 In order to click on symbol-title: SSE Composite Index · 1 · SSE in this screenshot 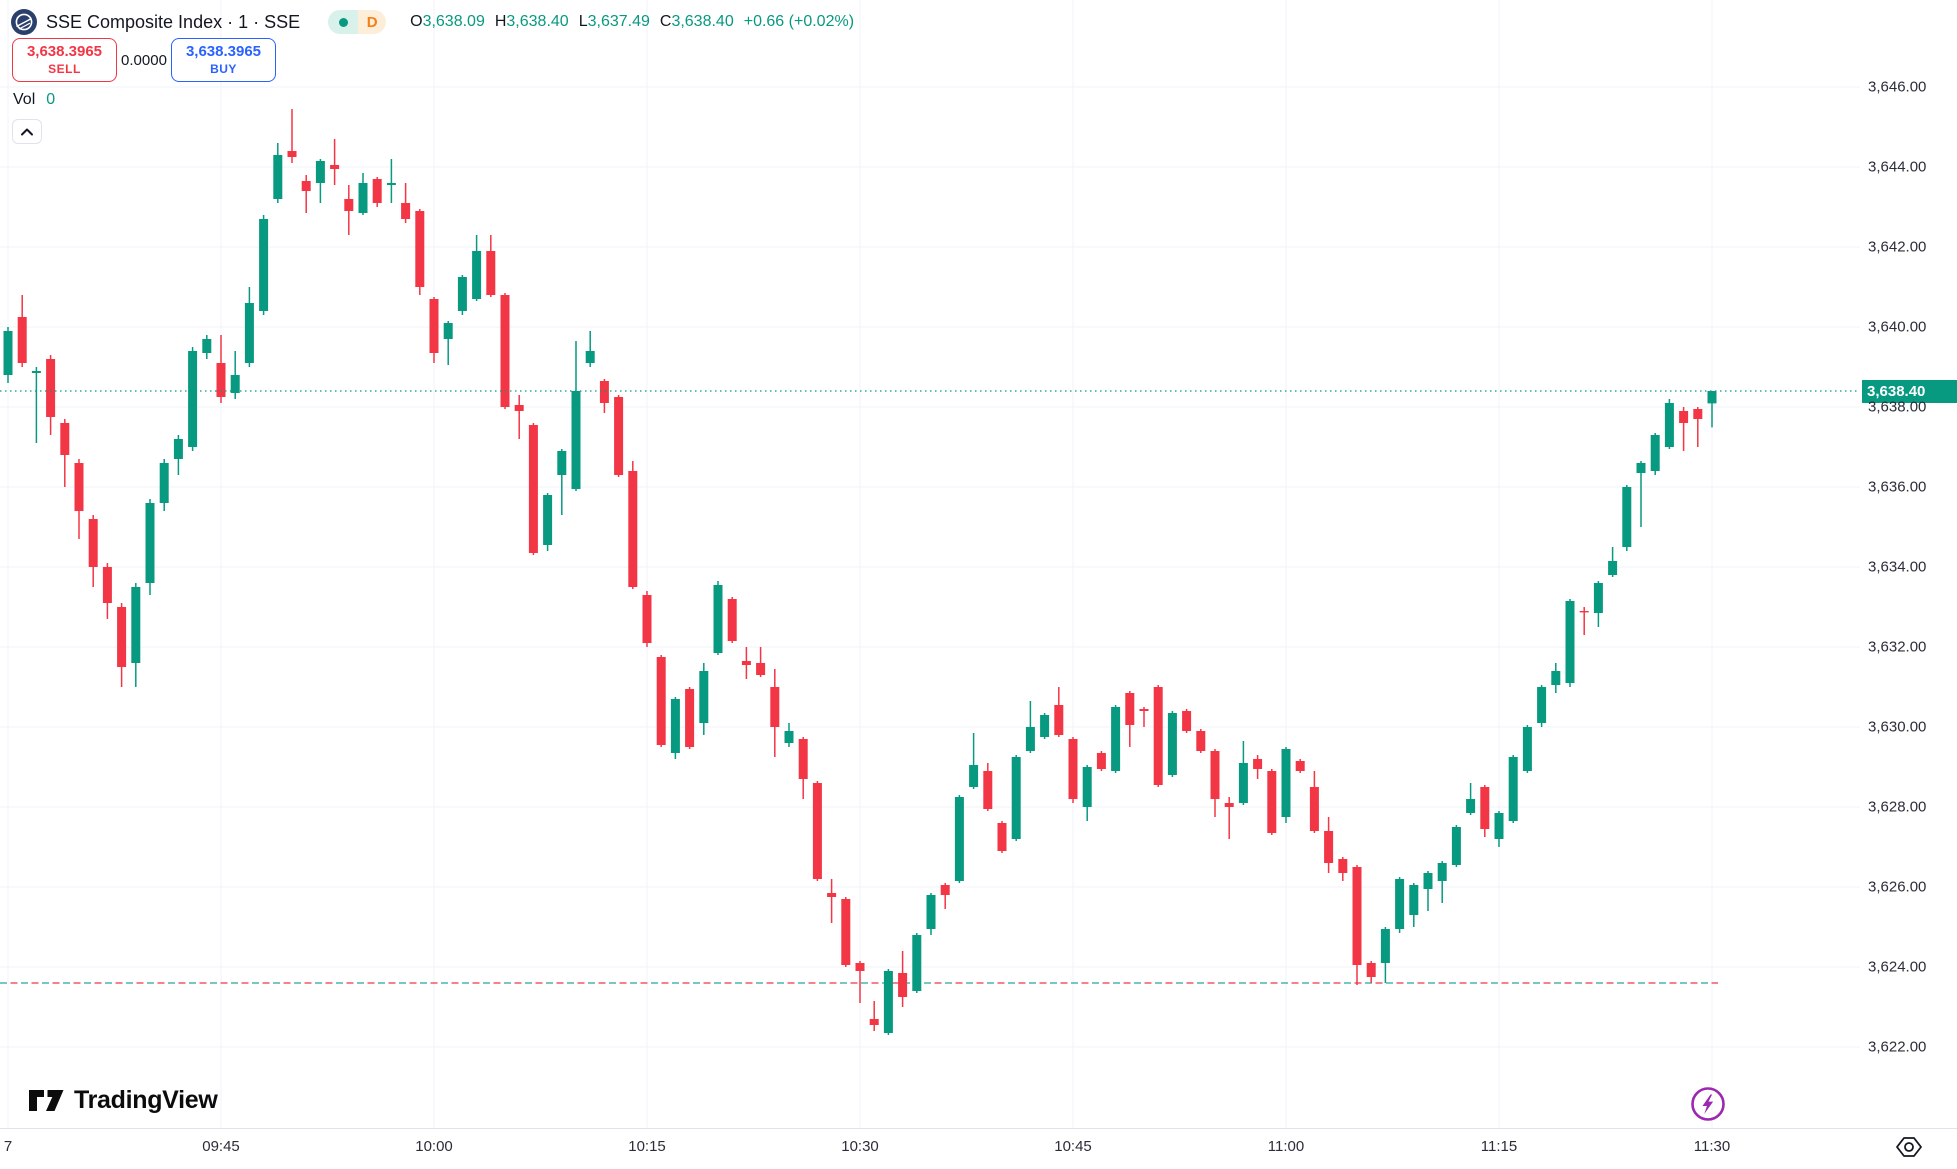, I will do `click(173, 21)`.